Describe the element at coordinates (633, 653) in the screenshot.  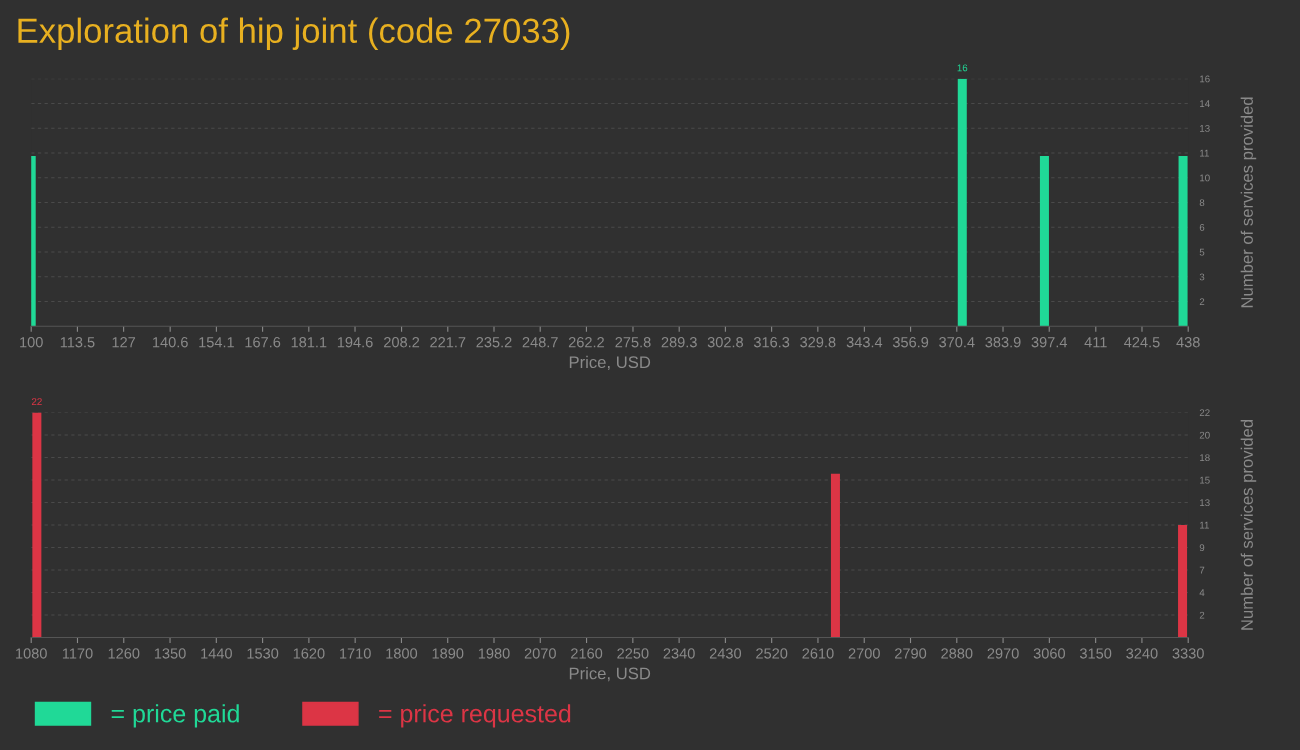
I see `x-tick-label: 2250` at that location.